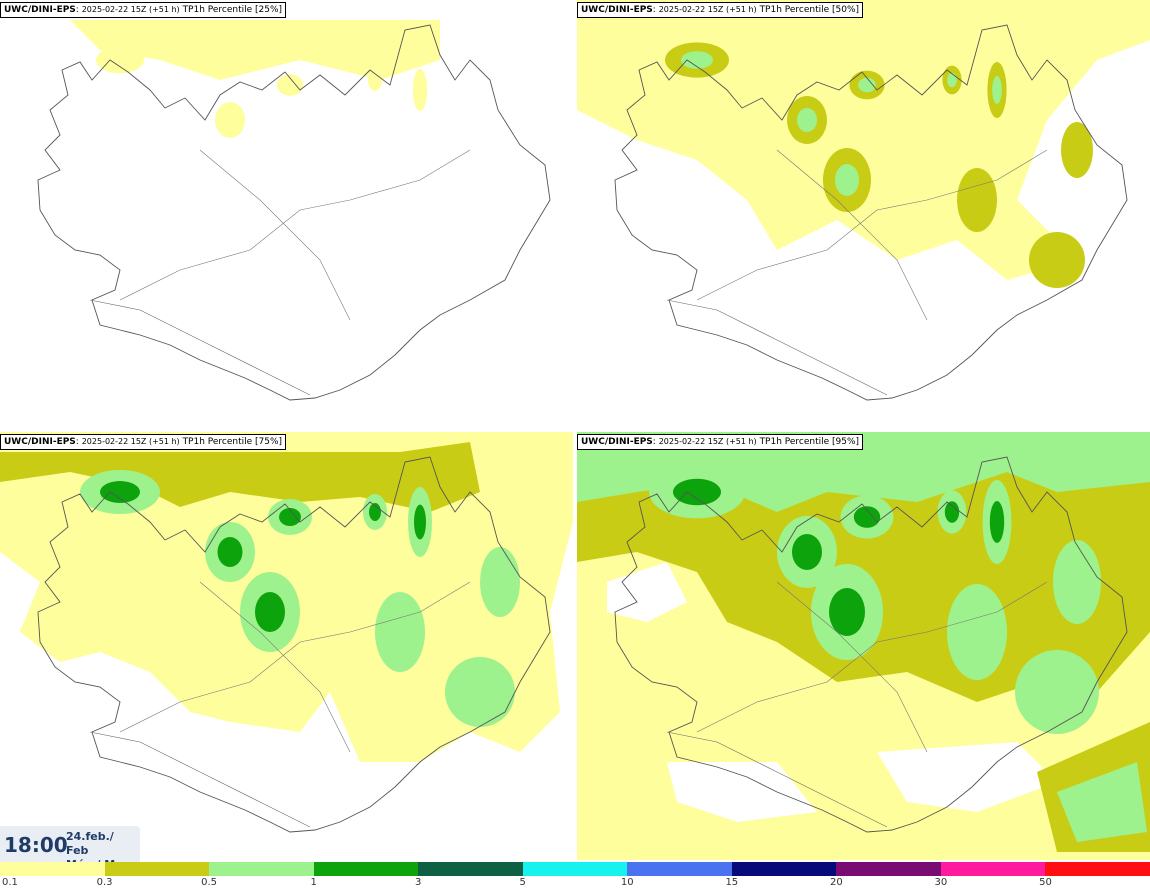  What do you see at coordinates (575, 884) in the screenshot?
I see `legend-ticks: 0.1 0.3 0.5 1 3 5 10 15 20 30 50` at bounding box center [575, 884].